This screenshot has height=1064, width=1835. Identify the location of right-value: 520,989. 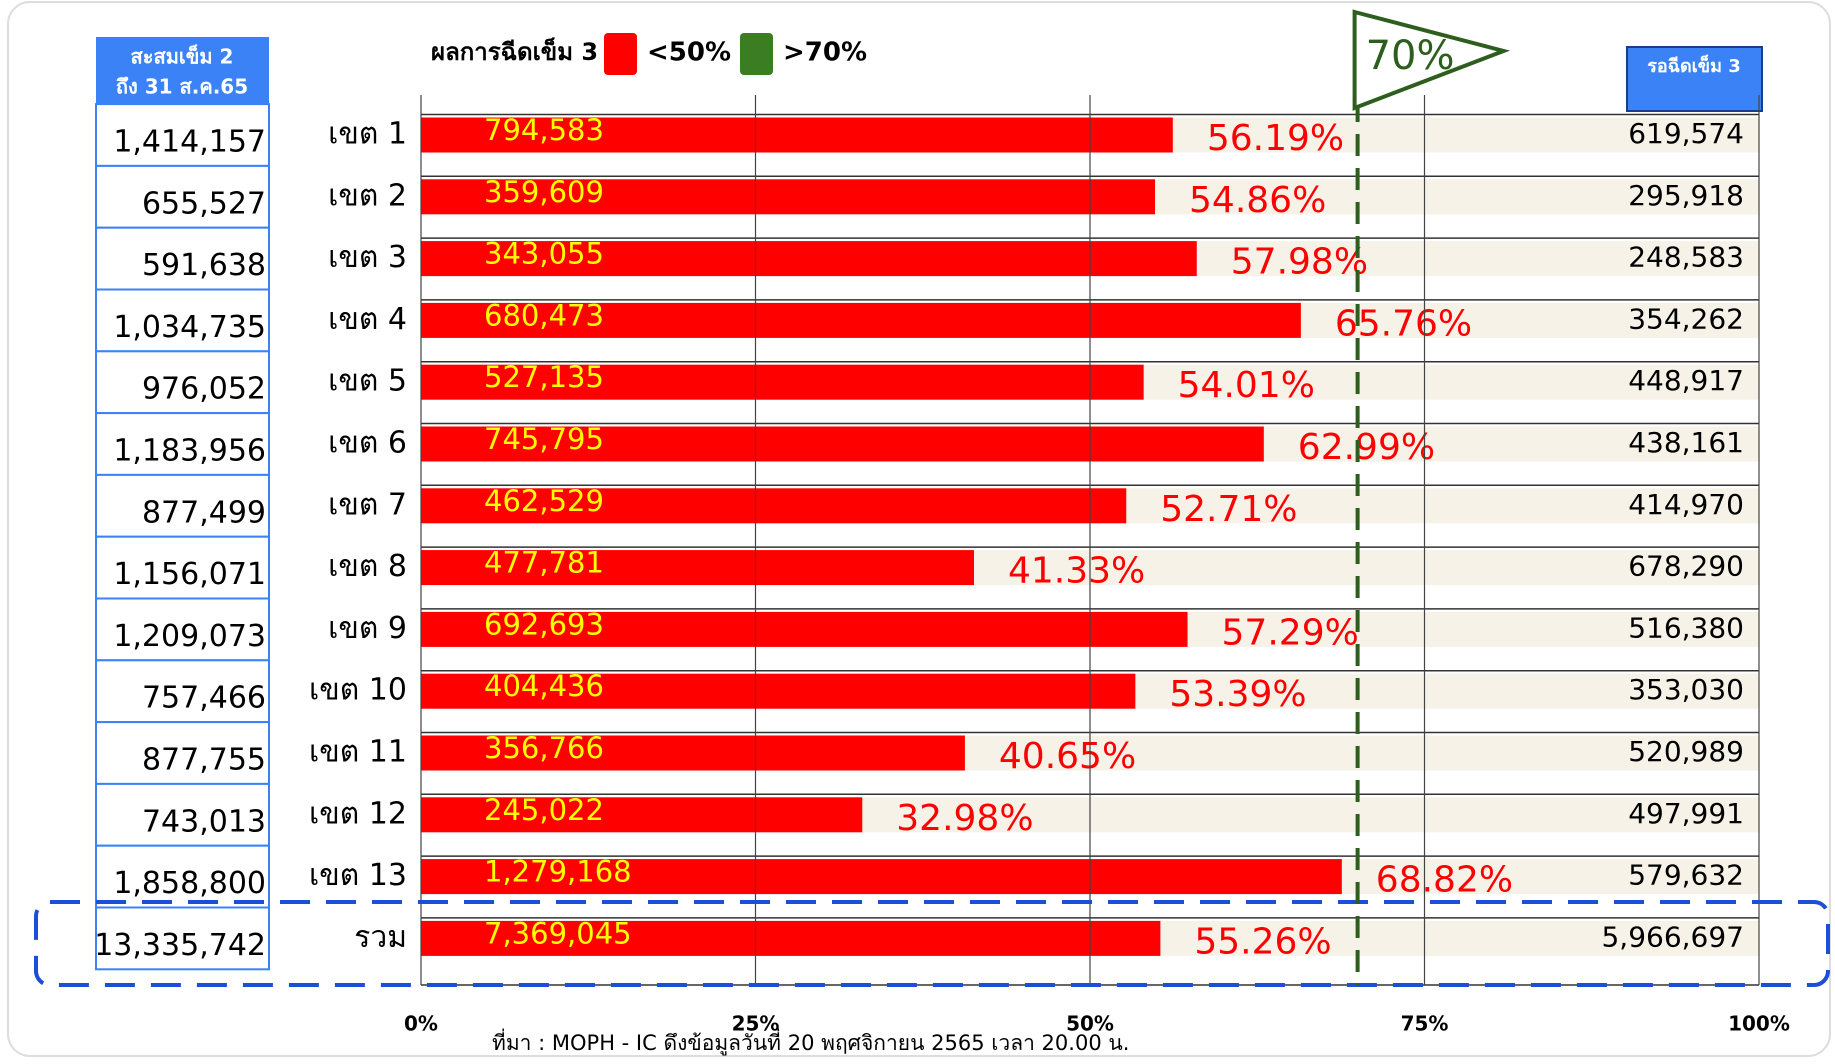
(1686, 751).